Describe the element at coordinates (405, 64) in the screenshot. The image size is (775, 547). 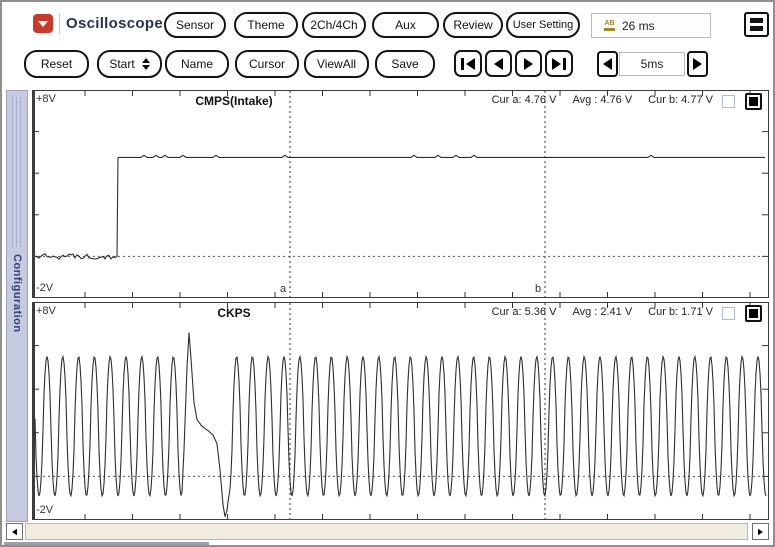
I see `save-button: Save` at that location.